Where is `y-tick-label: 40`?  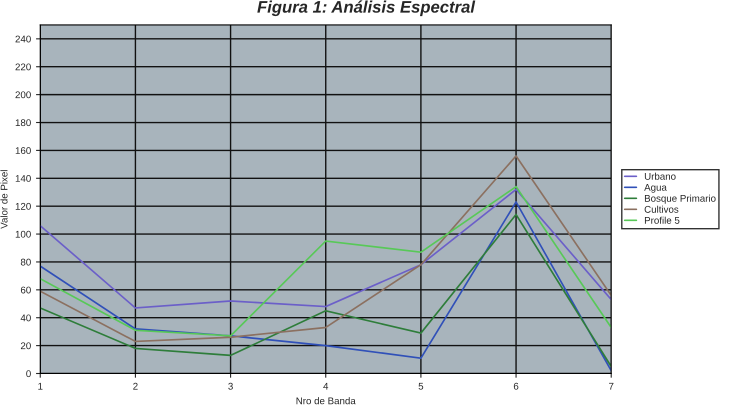 y-tick-label: 40 is located at coordinates (25, 318).